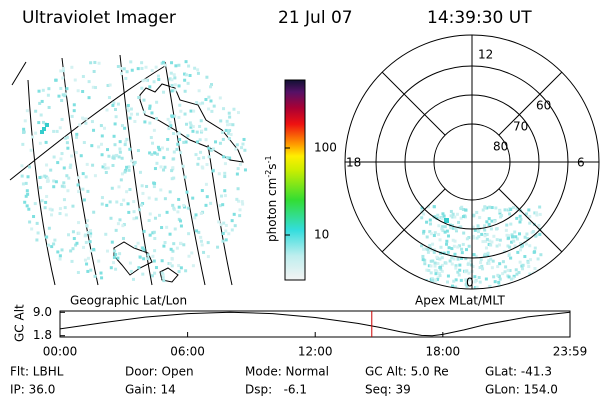  What do you see at coordinates (187, 352) in the screenshot?
I see `x-tick-label: 06:00` at bounding box center [187, 352].